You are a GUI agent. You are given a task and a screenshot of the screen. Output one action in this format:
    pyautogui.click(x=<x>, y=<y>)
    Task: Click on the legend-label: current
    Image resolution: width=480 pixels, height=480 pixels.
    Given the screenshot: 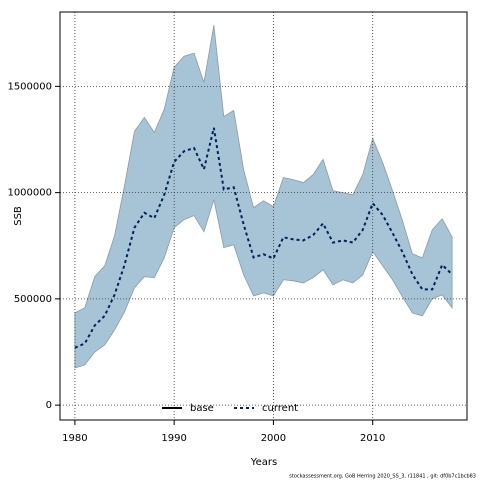 What is the action you would take?
    pyautogui.click(x=280, y=408)
    